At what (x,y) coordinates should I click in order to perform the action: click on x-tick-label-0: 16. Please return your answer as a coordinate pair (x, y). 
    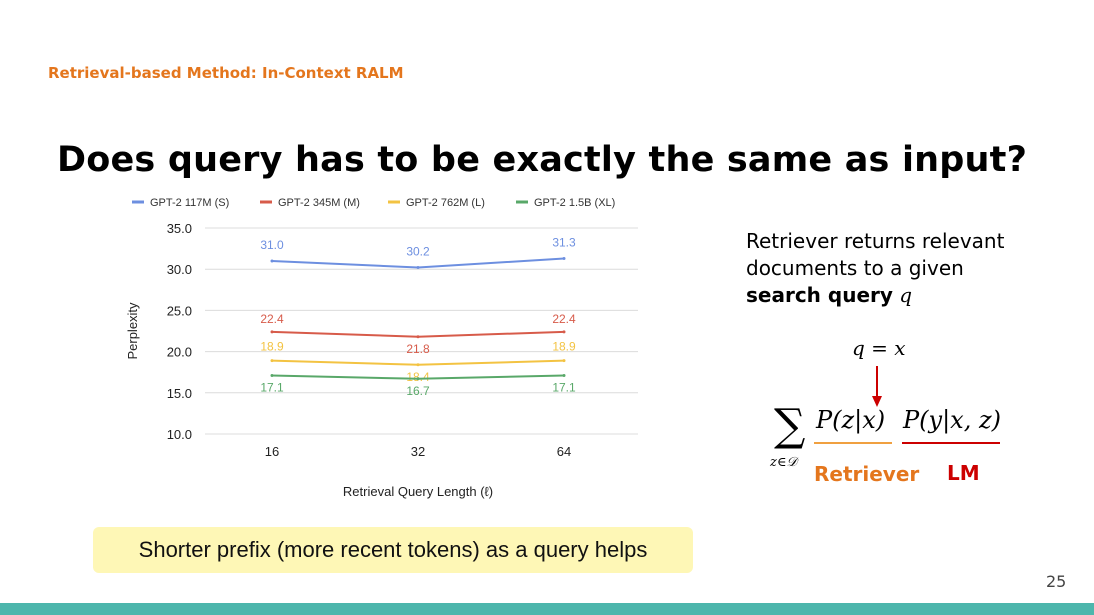
    Looking at the image, I should click on (272, 451).